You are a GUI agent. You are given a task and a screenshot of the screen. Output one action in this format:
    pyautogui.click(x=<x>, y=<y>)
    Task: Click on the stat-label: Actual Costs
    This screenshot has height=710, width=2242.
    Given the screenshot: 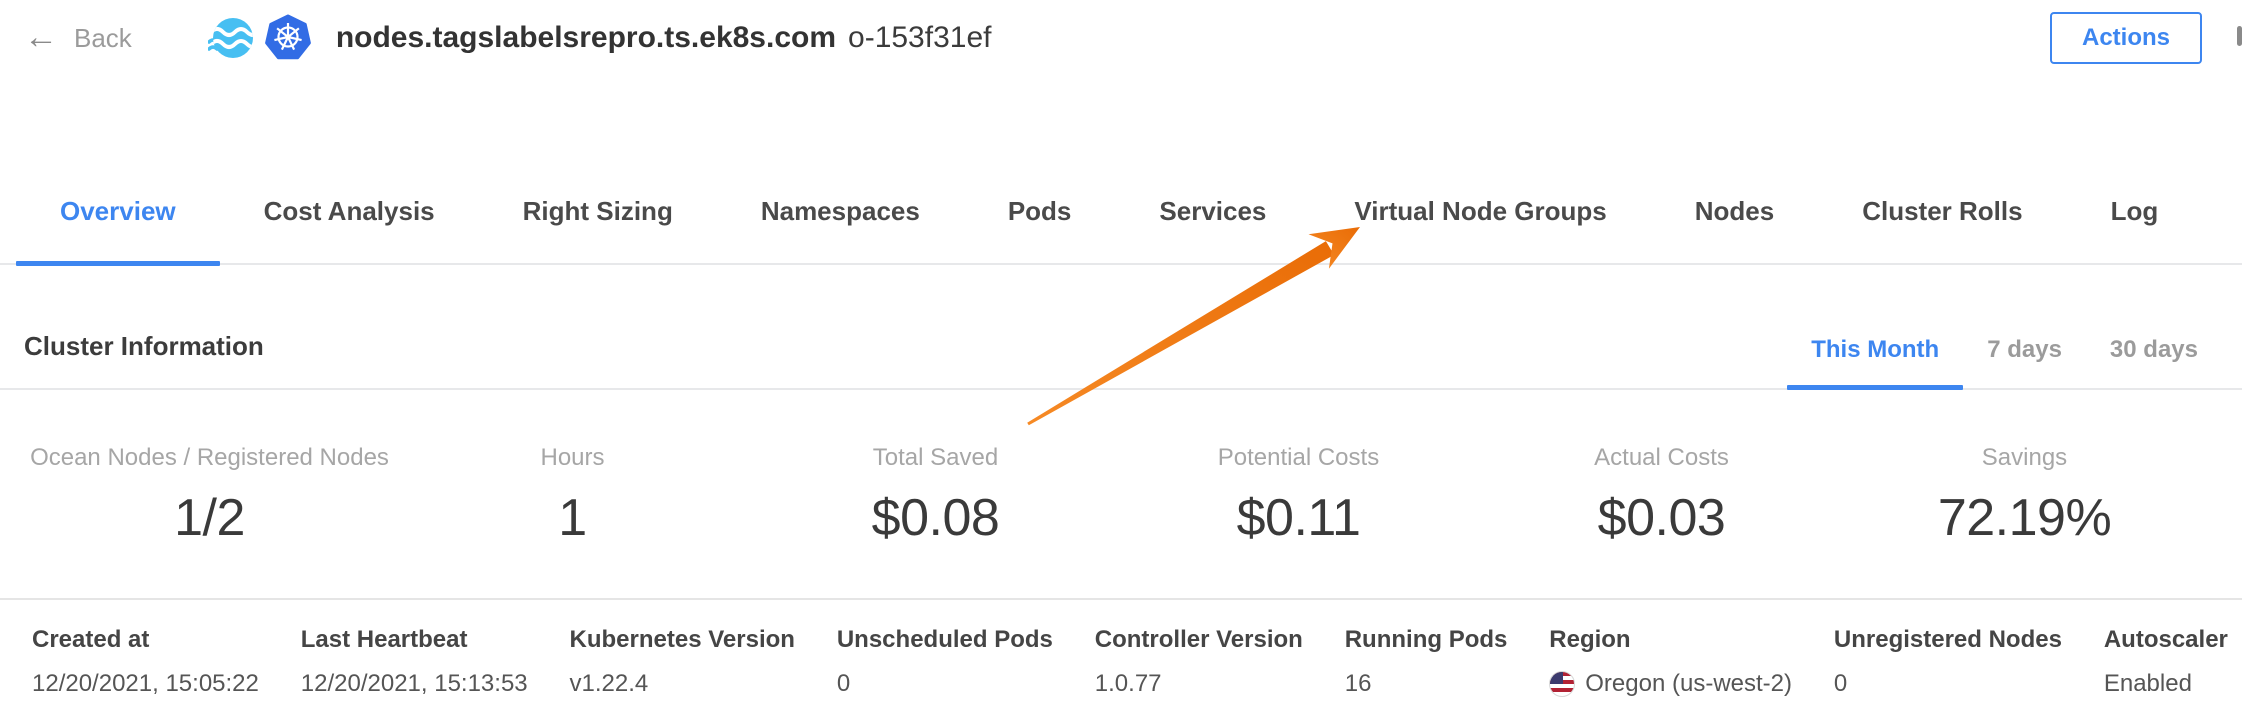 What is the action you would take?
    pyautogui.click(x=1661, y=457)
    